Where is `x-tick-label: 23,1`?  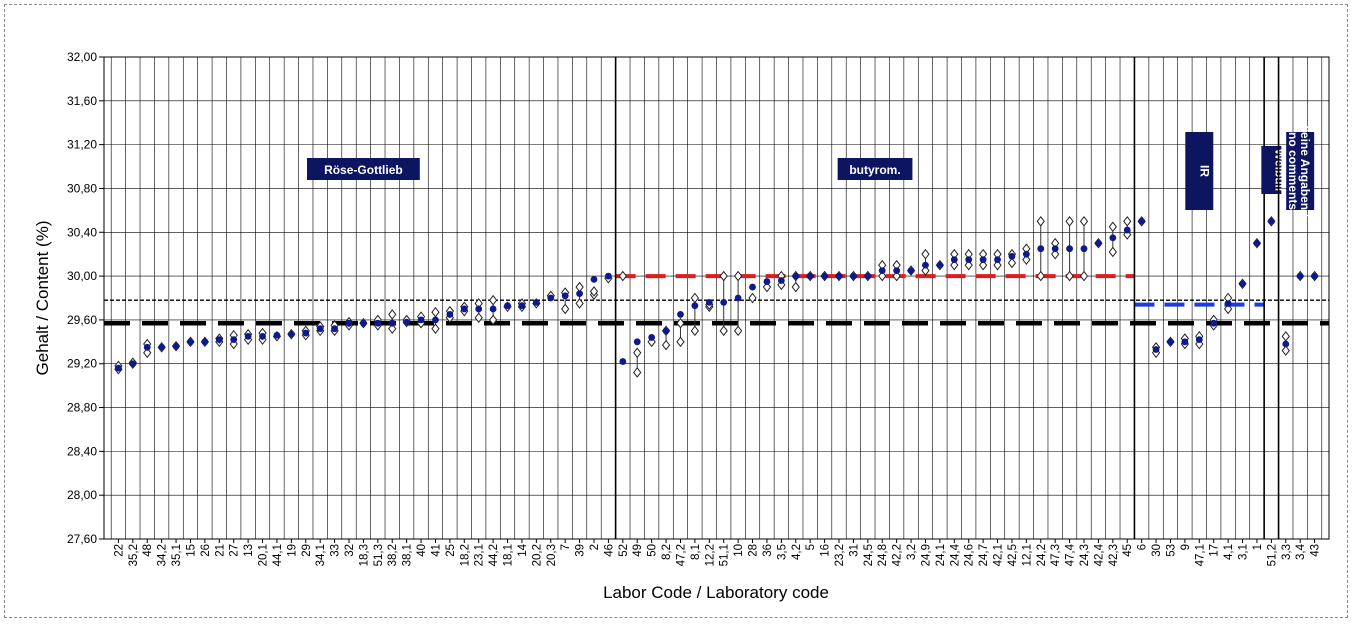 x-tick-label: 23,1 is located at coordinates (480, 555).